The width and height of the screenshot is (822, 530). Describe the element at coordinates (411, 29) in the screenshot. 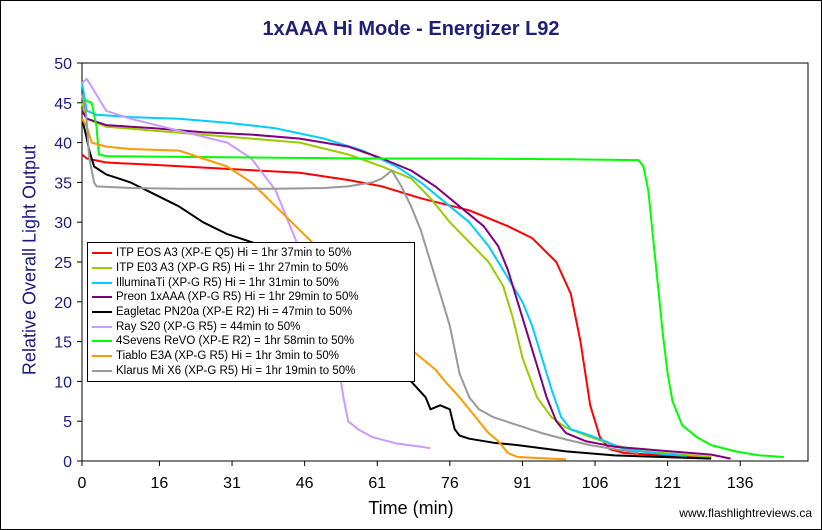

I see `chart-title: 1xAAA Hi Mode - Energizer L92` at that location.